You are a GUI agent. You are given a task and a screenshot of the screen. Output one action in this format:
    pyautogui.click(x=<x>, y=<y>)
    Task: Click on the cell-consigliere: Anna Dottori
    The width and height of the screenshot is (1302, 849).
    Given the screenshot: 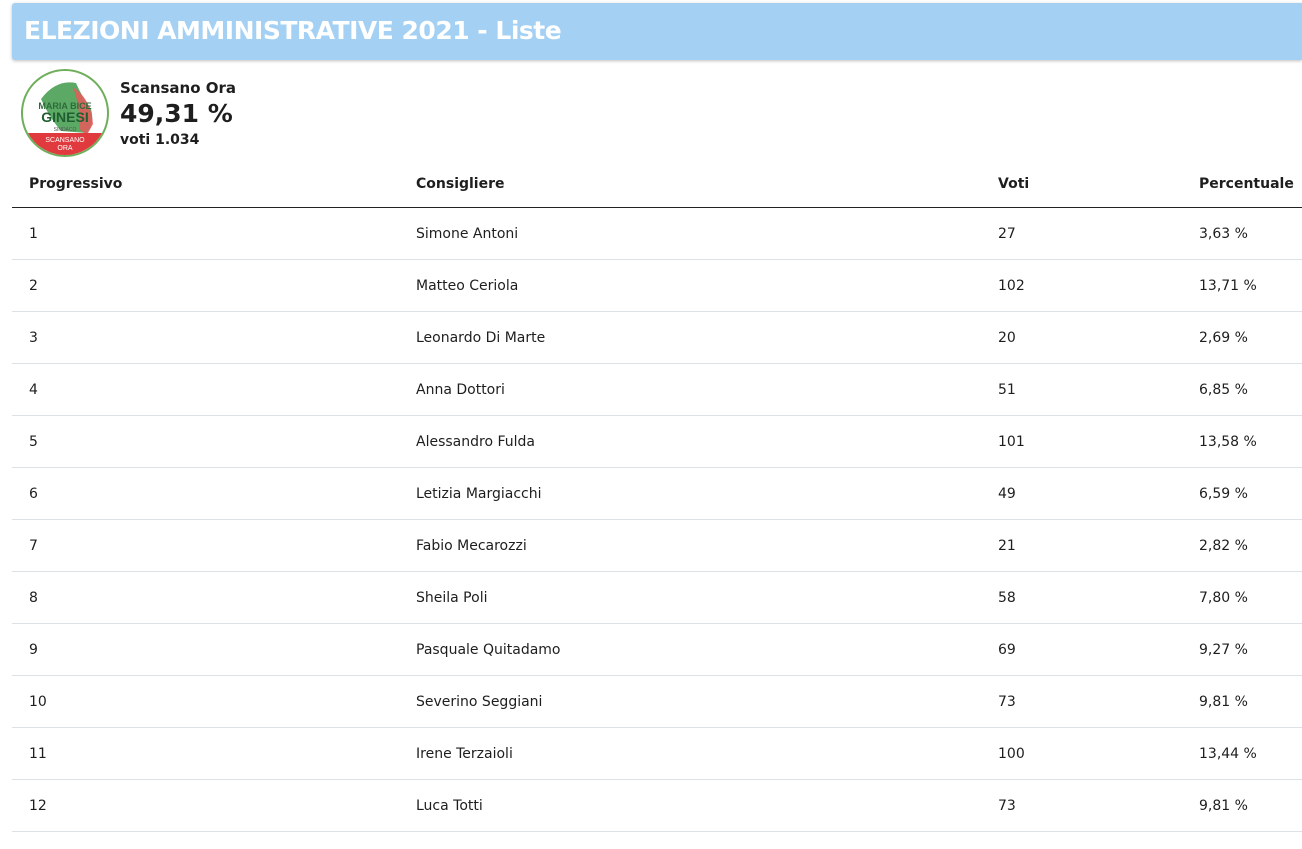 What is the action you would take?
    pyautogui.click(x=707, y=389)
    